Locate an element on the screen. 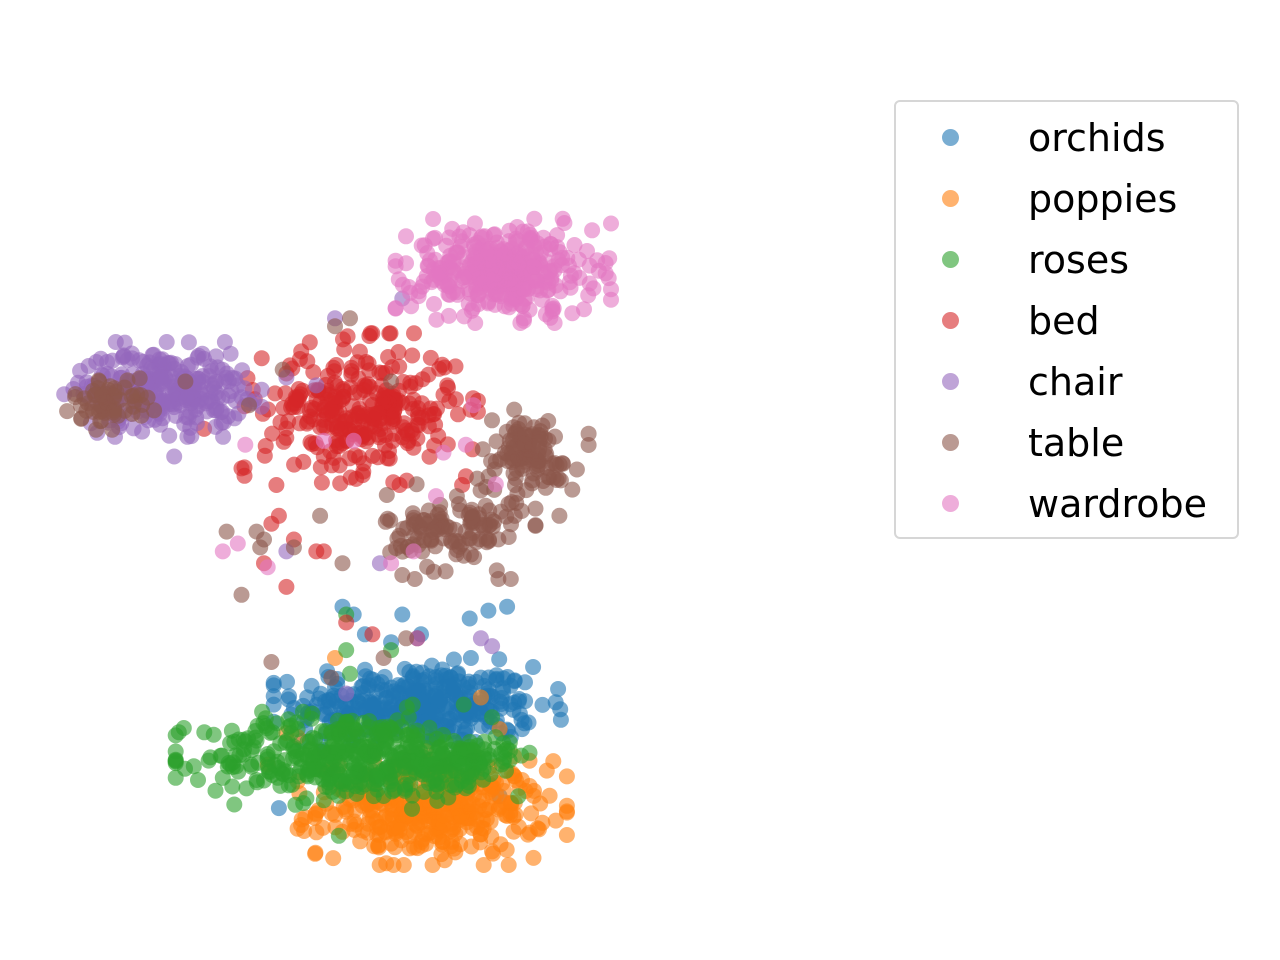 The width and height of the screenshot is (1280, 960). legend-item-table: table is located at coordinates (1066, 443).